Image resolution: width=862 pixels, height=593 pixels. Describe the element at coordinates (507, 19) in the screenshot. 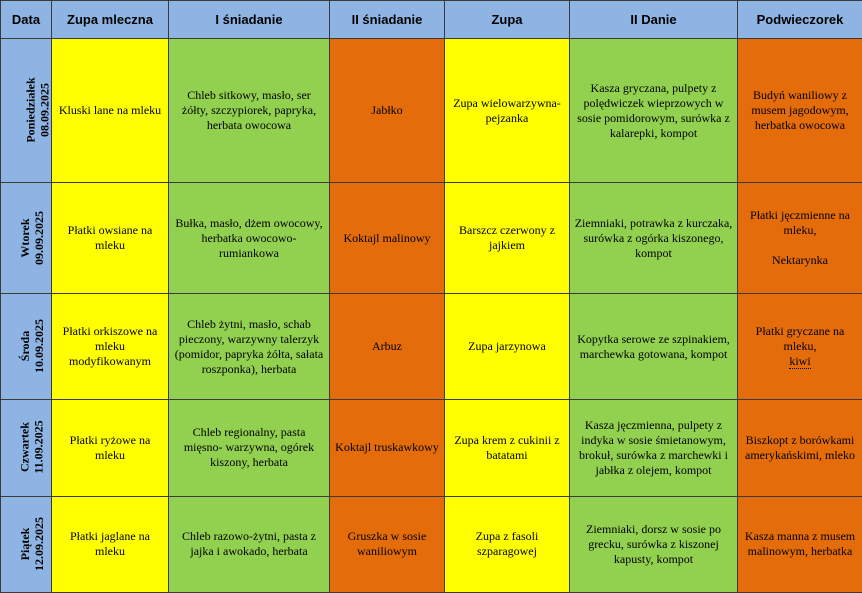

I see `header-zupa: Zupa` at that location.